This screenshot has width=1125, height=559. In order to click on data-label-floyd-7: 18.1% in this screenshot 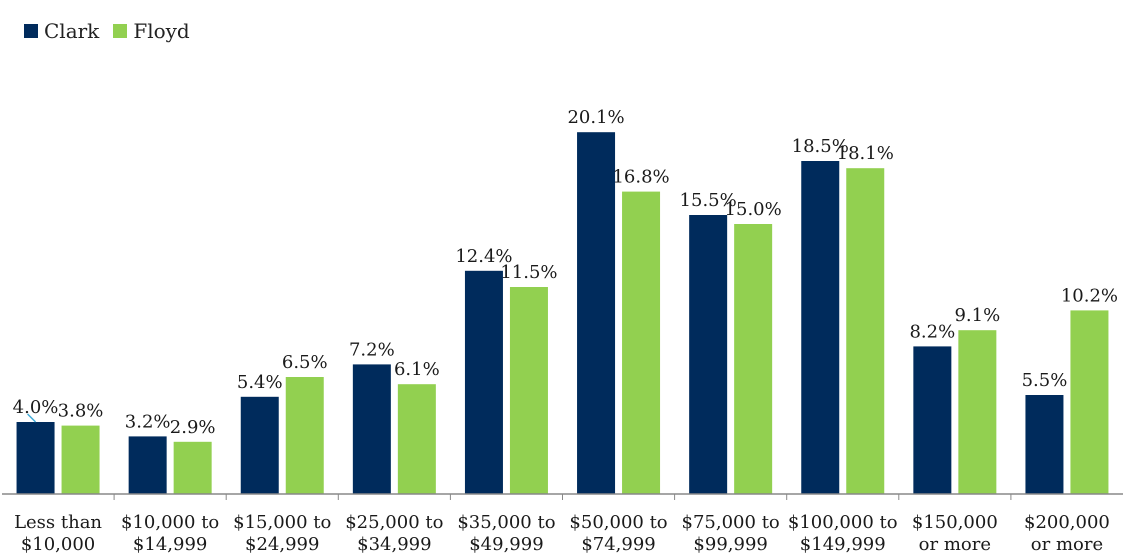, I will do `click(865, 153)`.